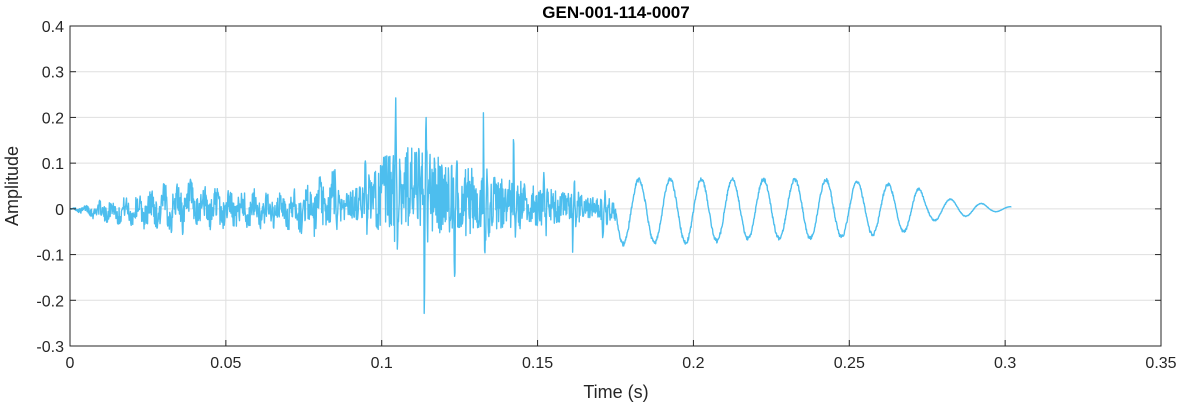 This screenshot has height=404, width=1182. I want to click on y-tick-label: 0.1, so click(53, 164).